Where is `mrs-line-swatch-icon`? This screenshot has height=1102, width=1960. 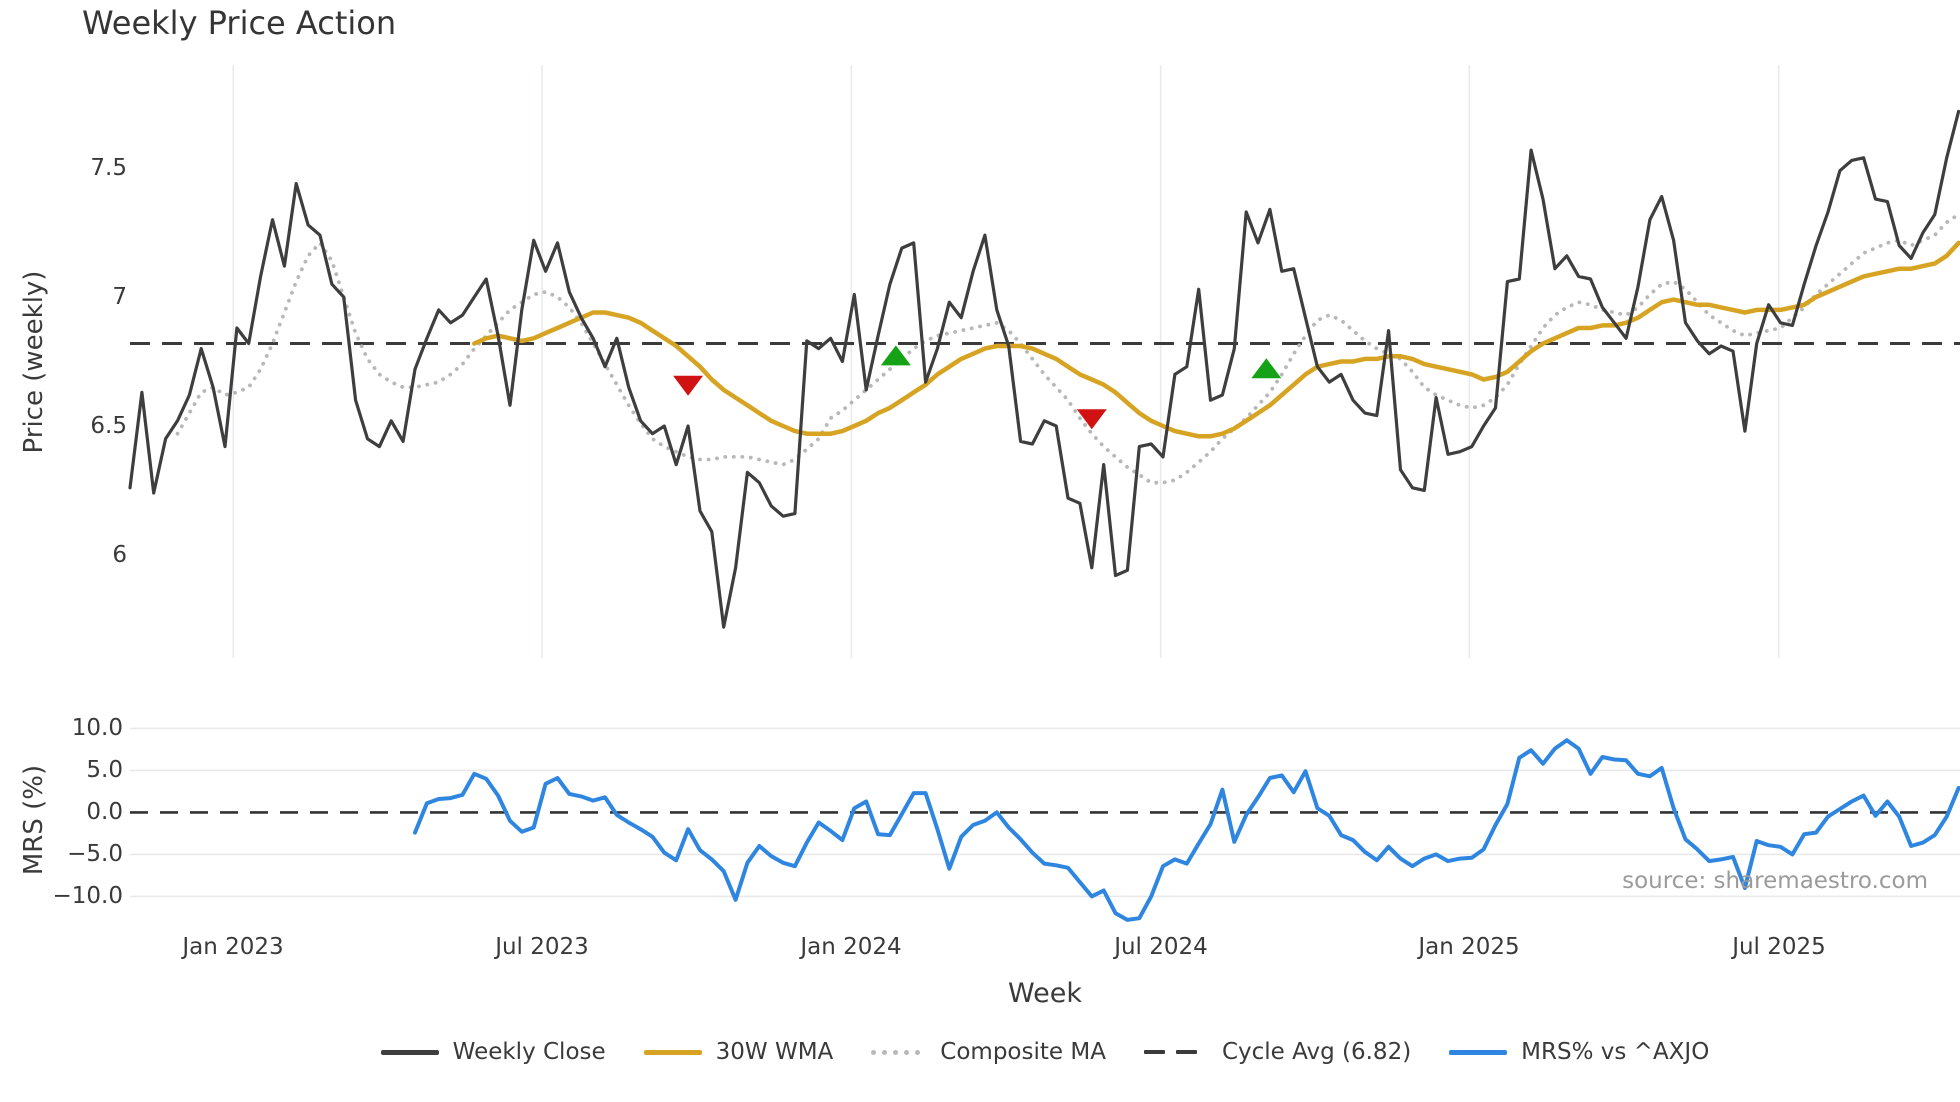 mrs-line-swatch-icon is located at coordinates (1478, 1052).